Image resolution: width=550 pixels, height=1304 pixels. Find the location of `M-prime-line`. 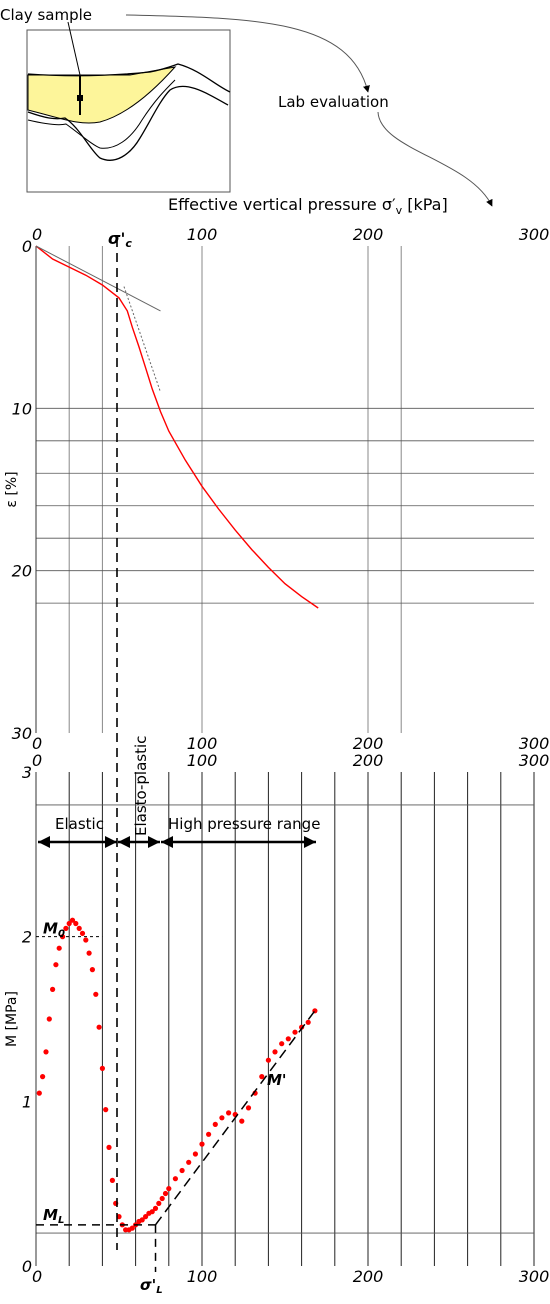

M-prime-line is located at coordinates (235, 1118).